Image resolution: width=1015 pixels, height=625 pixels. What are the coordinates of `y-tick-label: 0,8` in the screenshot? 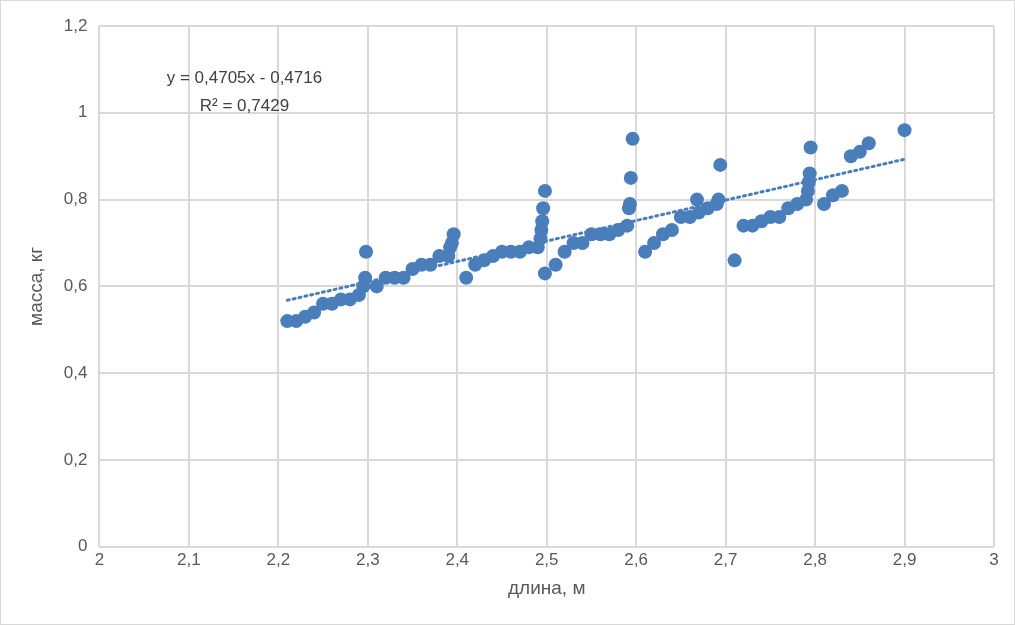 It's located at (75, 199).